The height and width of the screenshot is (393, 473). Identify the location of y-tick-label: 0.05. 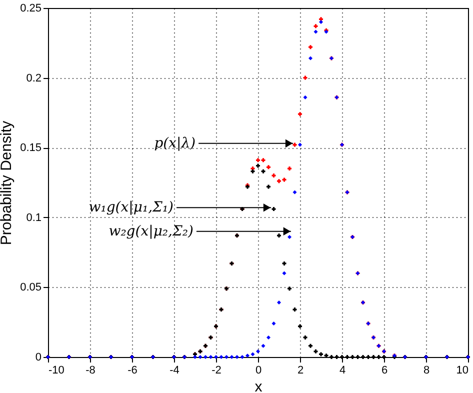
(31, 288).